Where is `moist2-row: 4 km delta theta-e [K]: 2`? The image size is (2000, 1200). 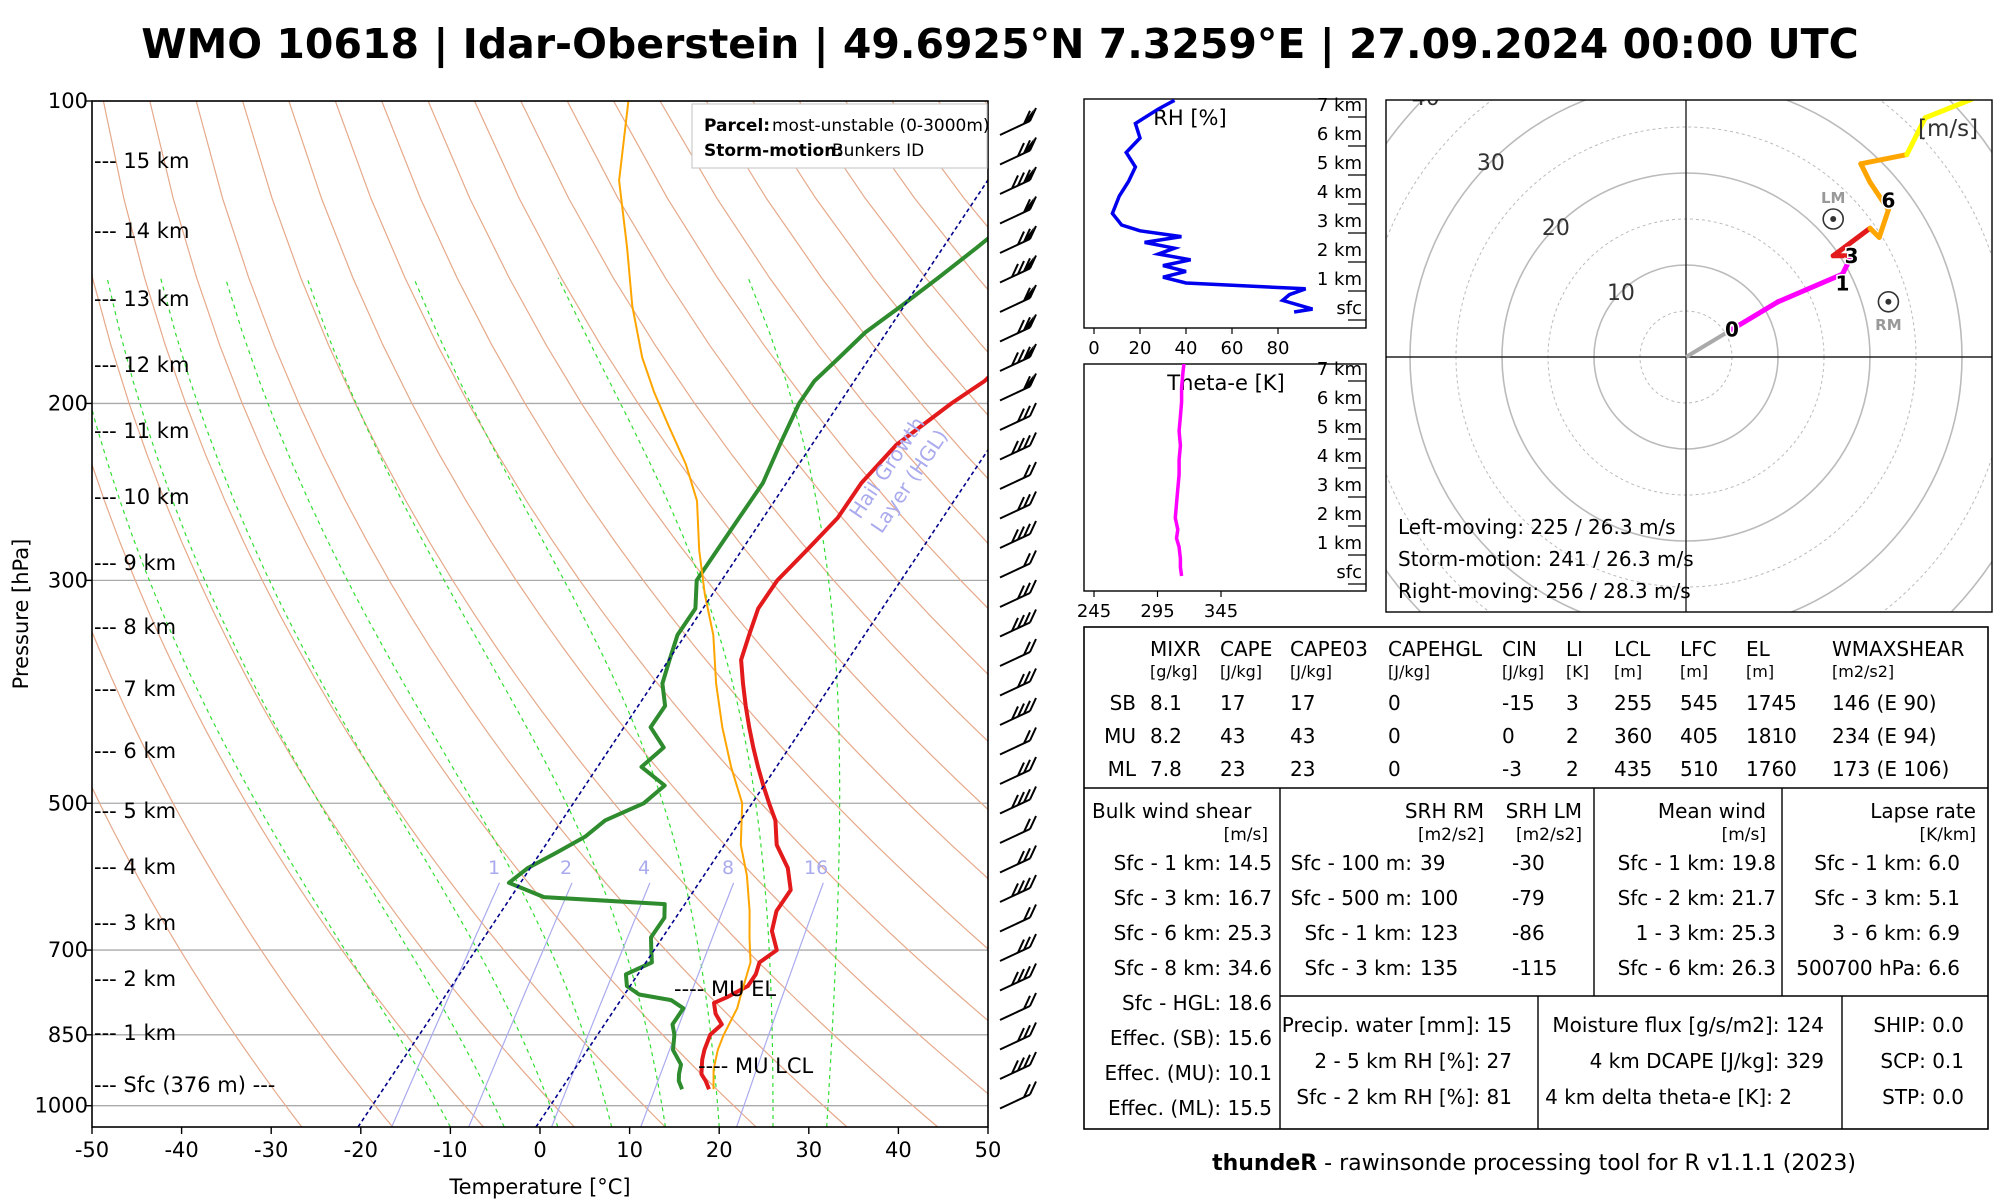 moist2-row: 4 km delta theta-e [K]: 2 is located at coordinates (1668, 1097).